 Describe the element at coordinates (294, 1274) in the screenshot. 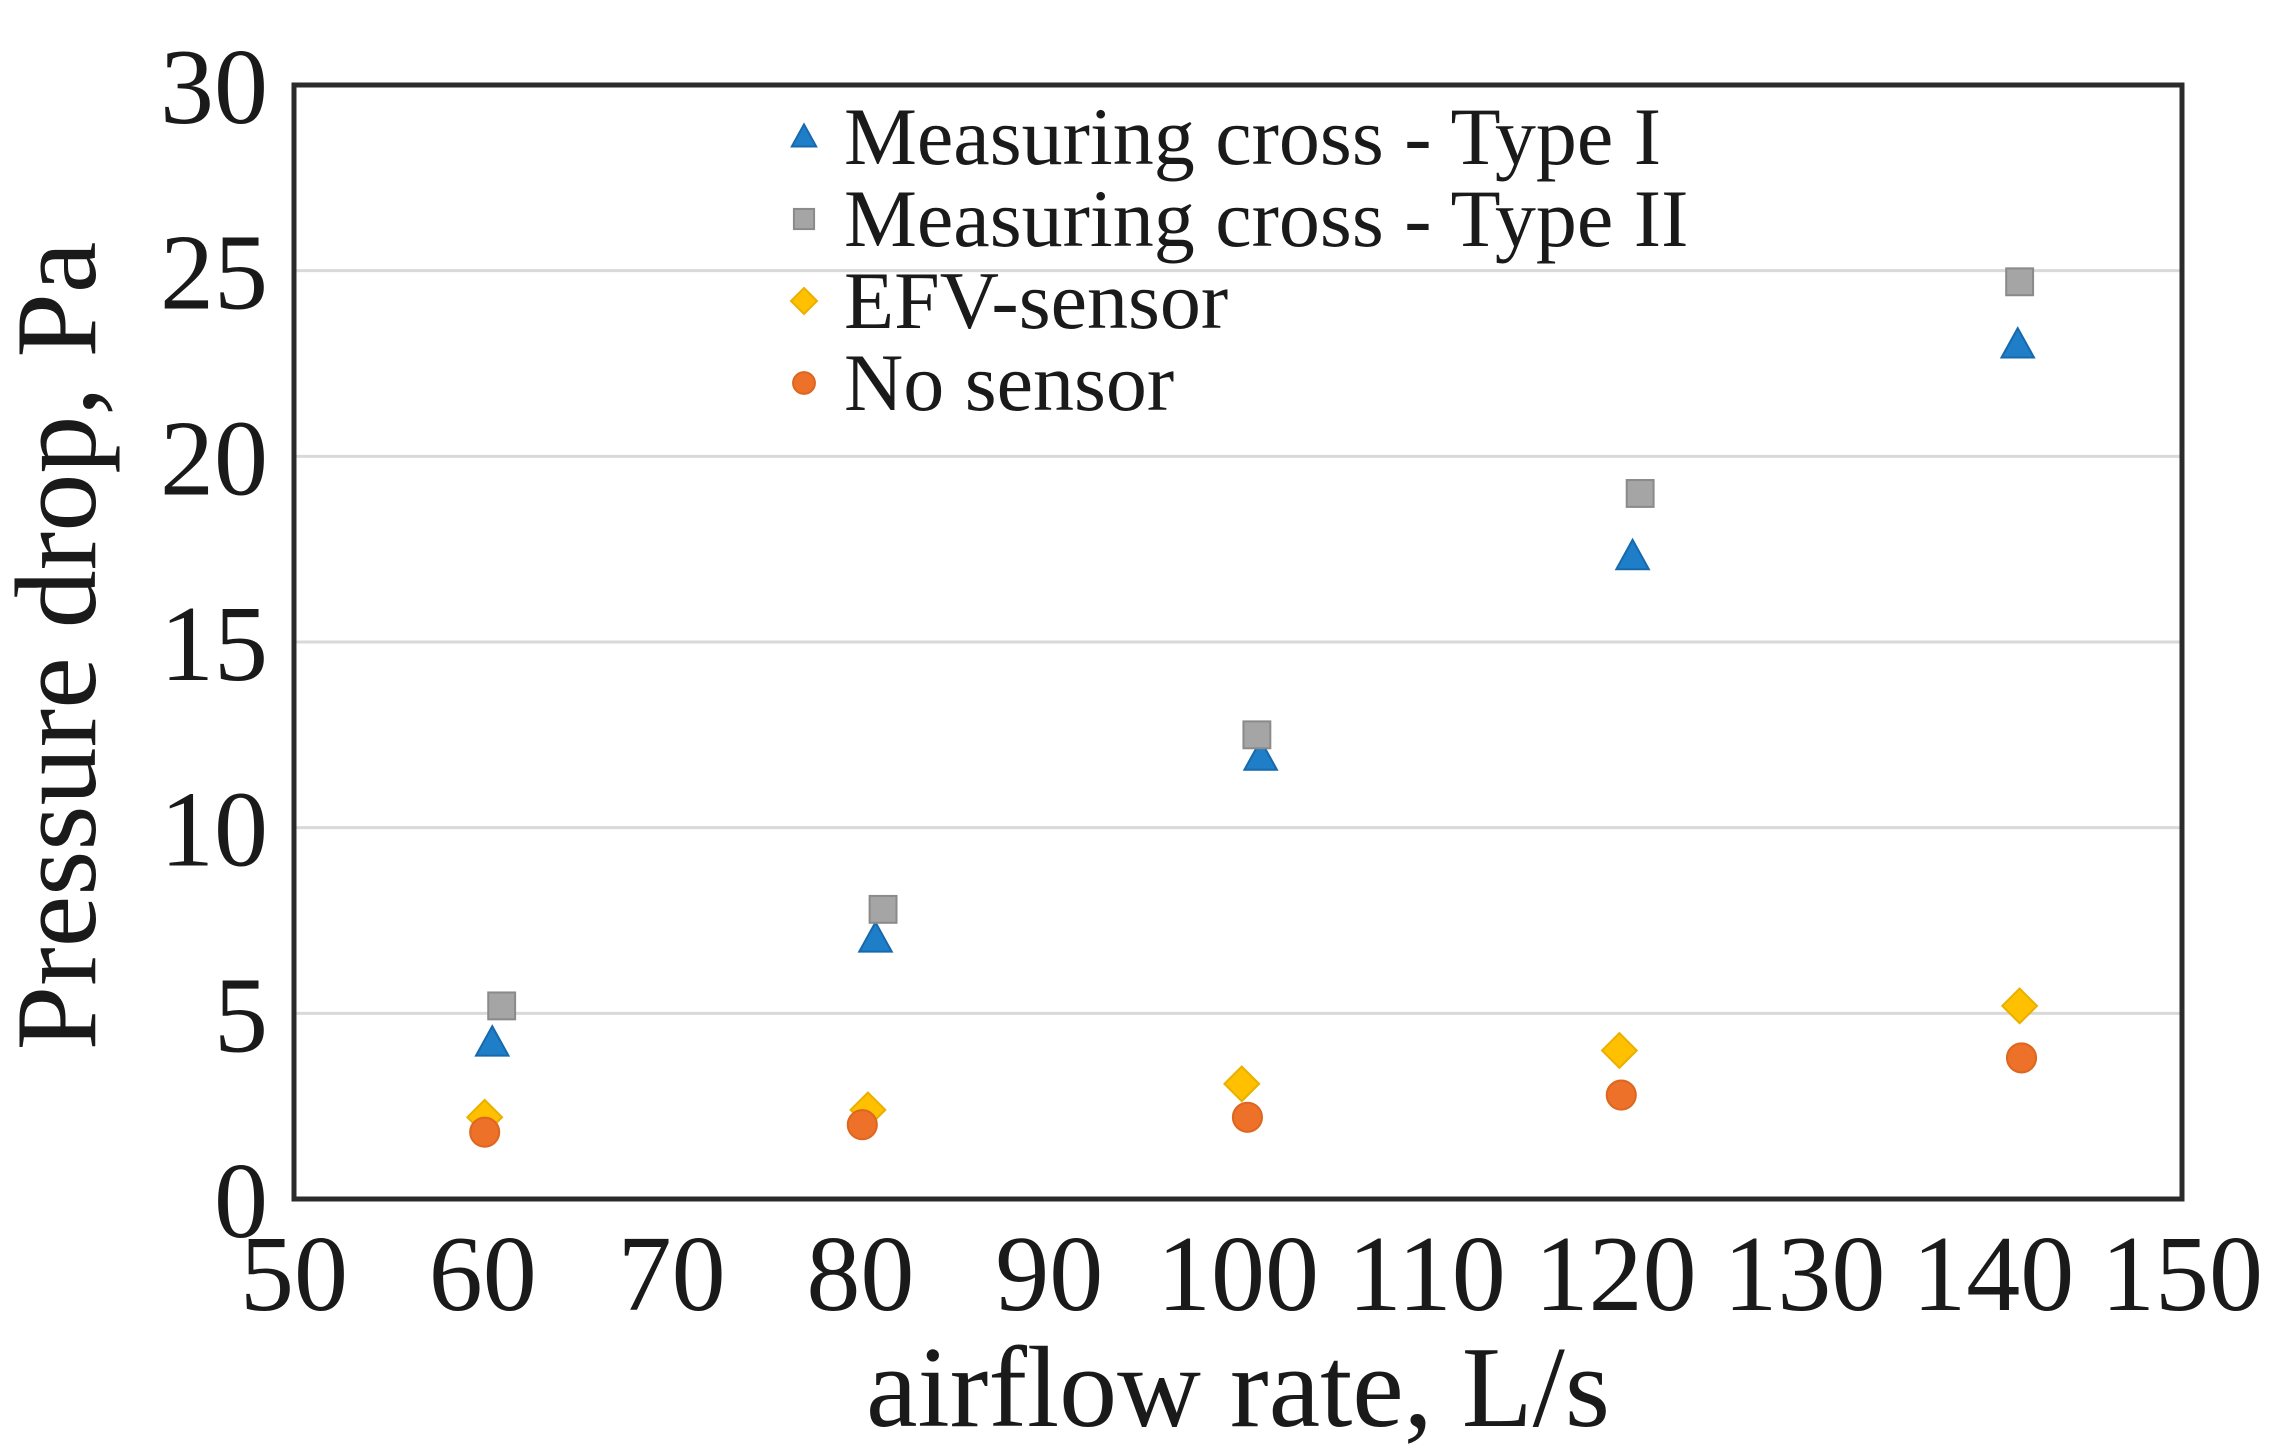

I see `x-tick-label: 50` at that location.